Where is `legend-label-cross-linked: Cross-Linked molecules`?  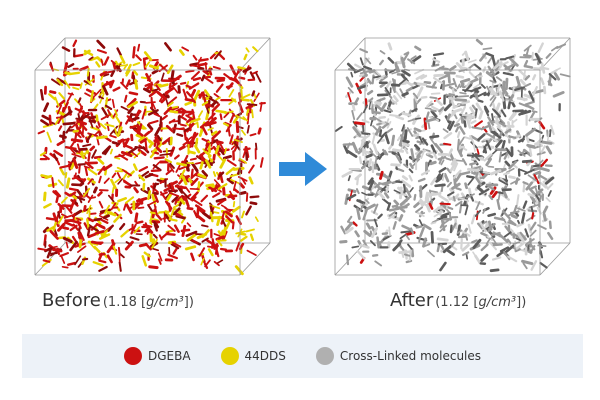 legend-label-cross-linked: Cross-Linked molecules is located at coordinates (410, 356).